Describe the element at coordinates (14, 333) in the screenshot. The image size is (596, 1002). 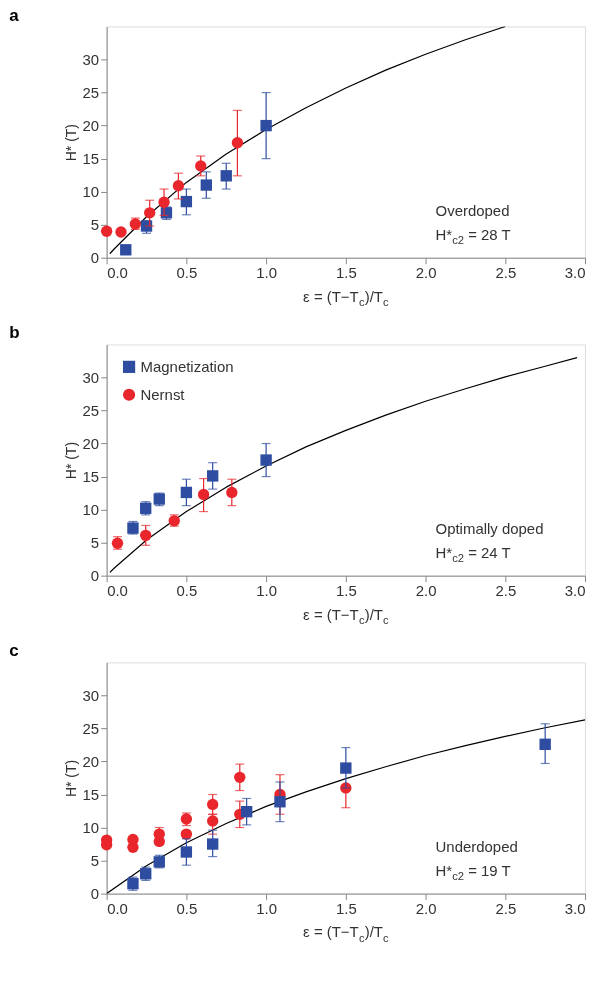
I see `chart-title: b` at that location.